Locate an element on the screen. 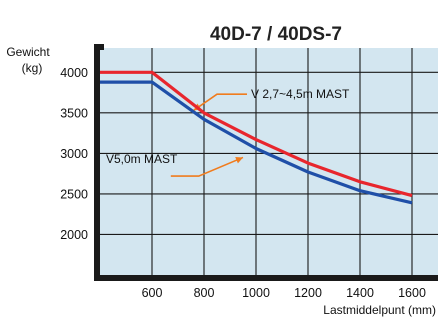  chart-title: 40D-7 / 40DS-7 is located at coordinates (276, 34).